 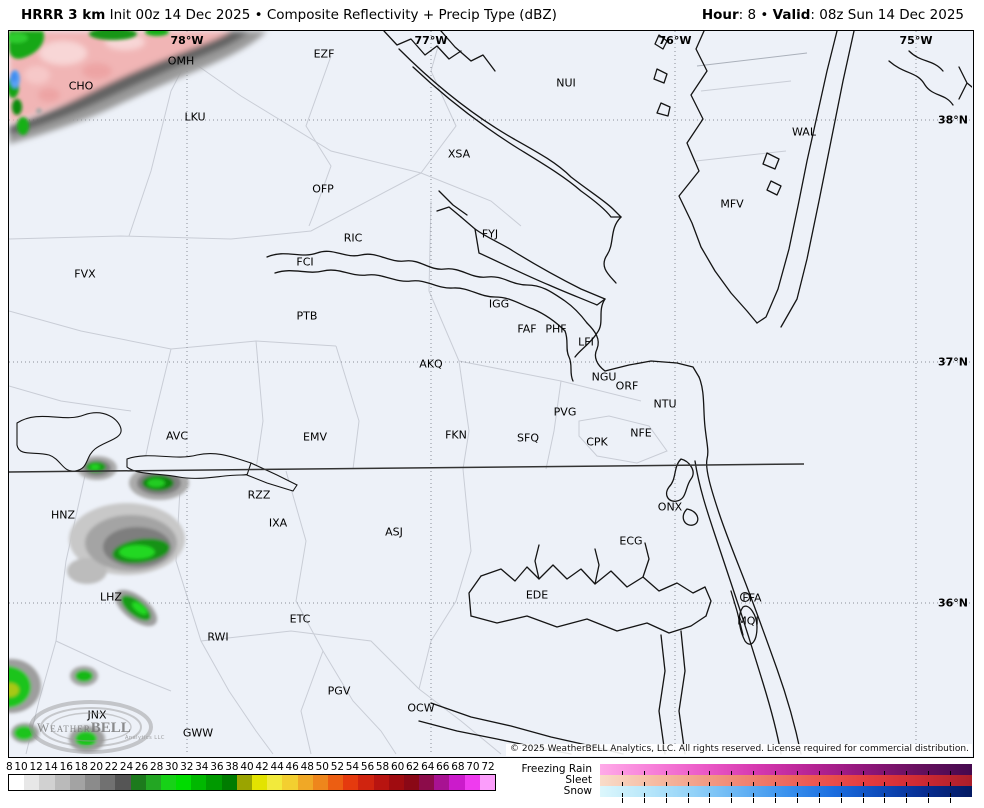 I want to click on dbz-tick-label: 10, so click(x=21, y=767).